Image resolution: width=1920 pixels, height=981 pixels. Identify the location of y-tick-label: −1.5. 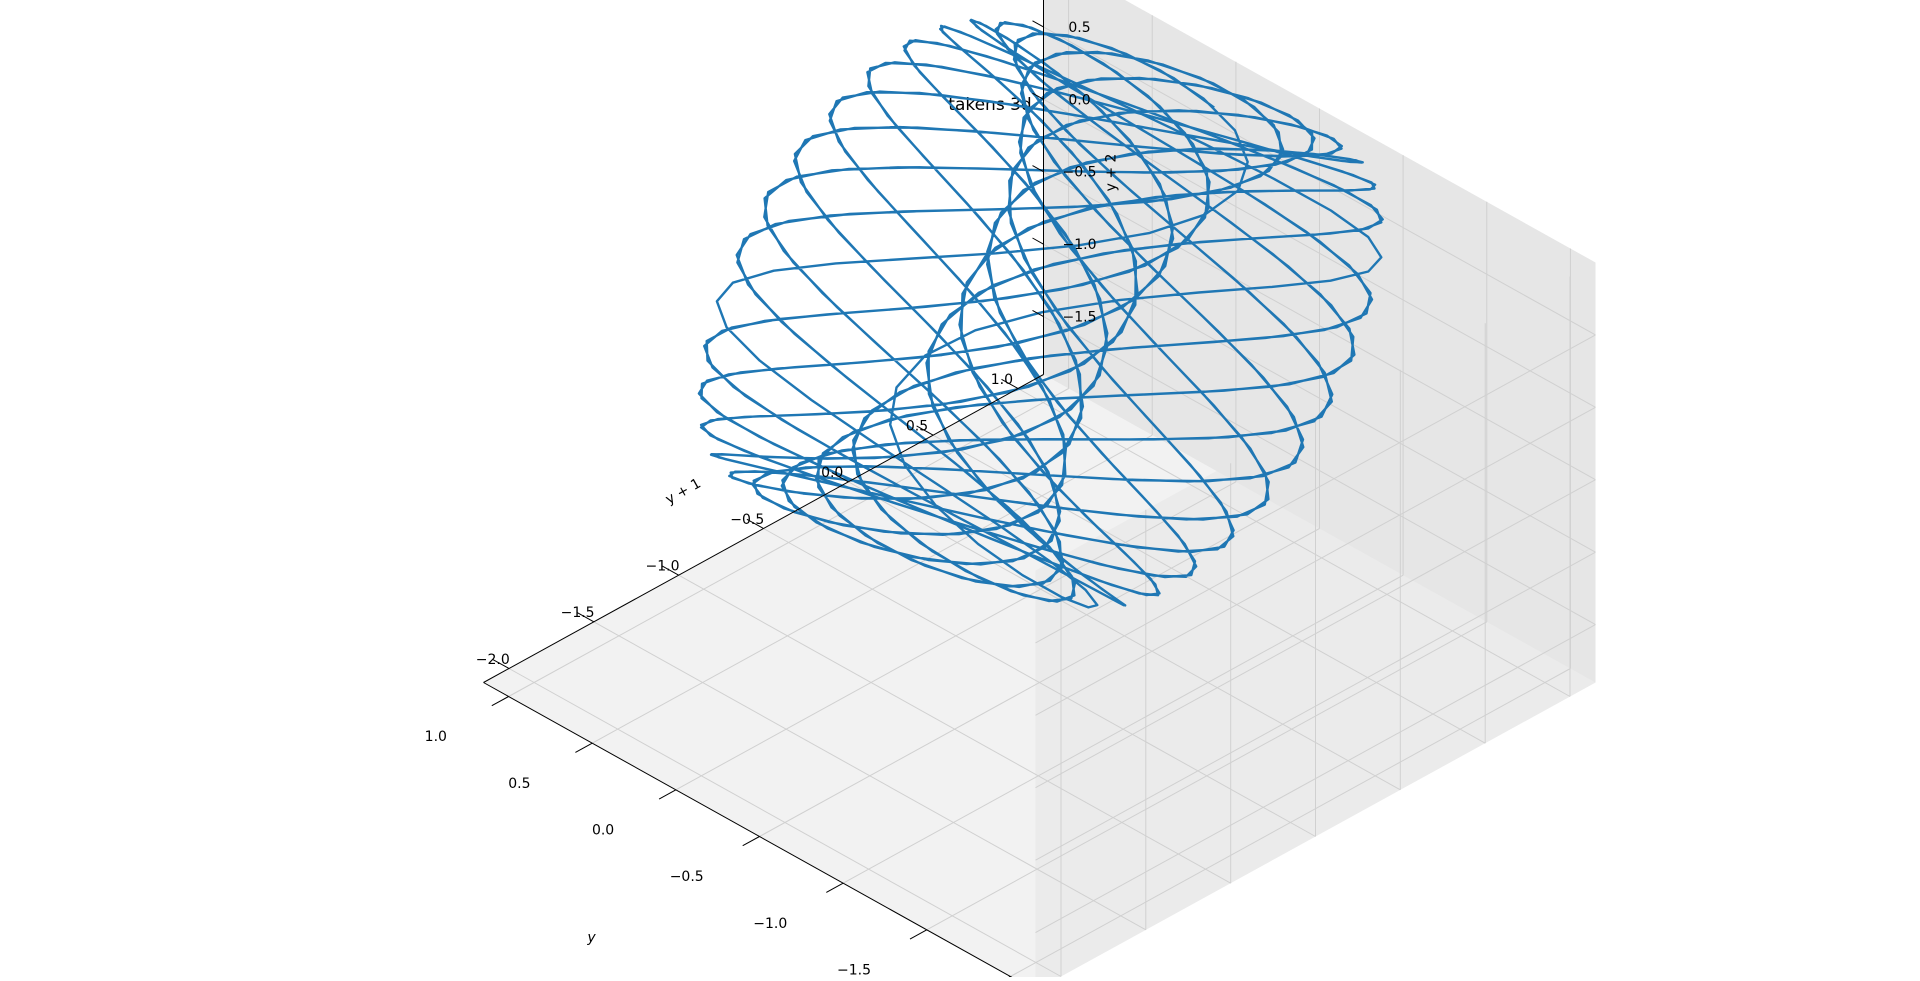
(578, 613).